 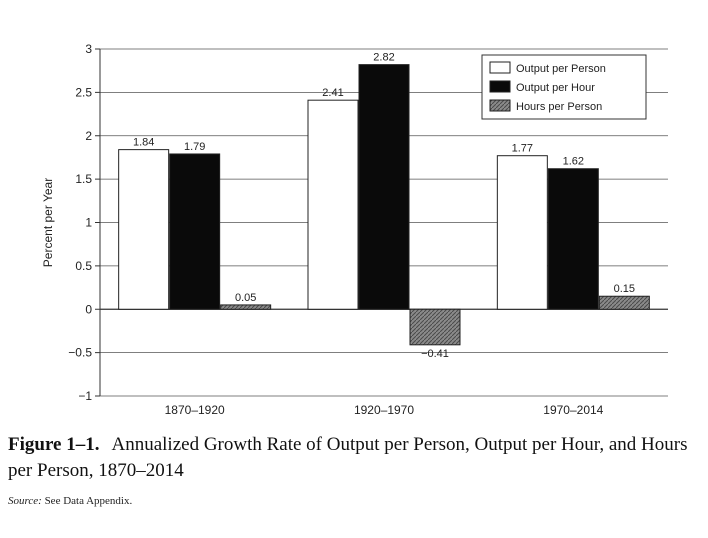 I want to click on source-note: Source: See Data Appendix., so click(x=70, y=501).